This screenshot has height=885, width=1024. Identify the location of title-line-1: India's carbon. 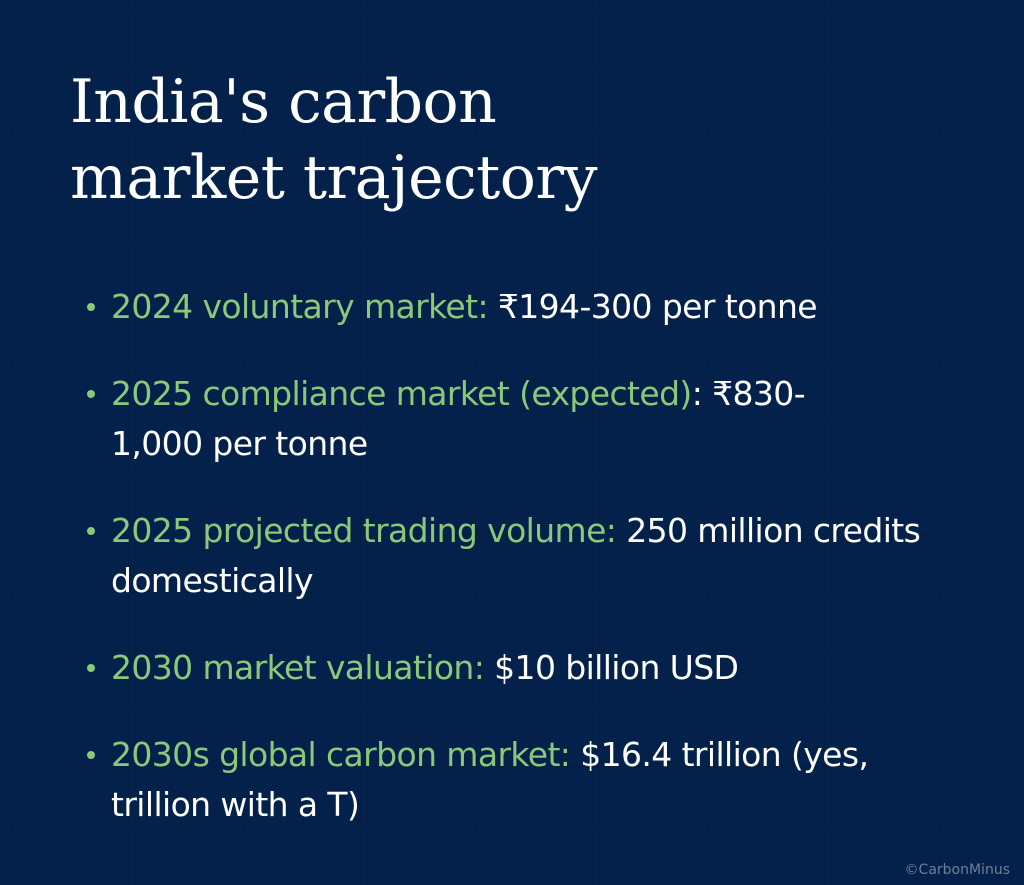
(283, 102).